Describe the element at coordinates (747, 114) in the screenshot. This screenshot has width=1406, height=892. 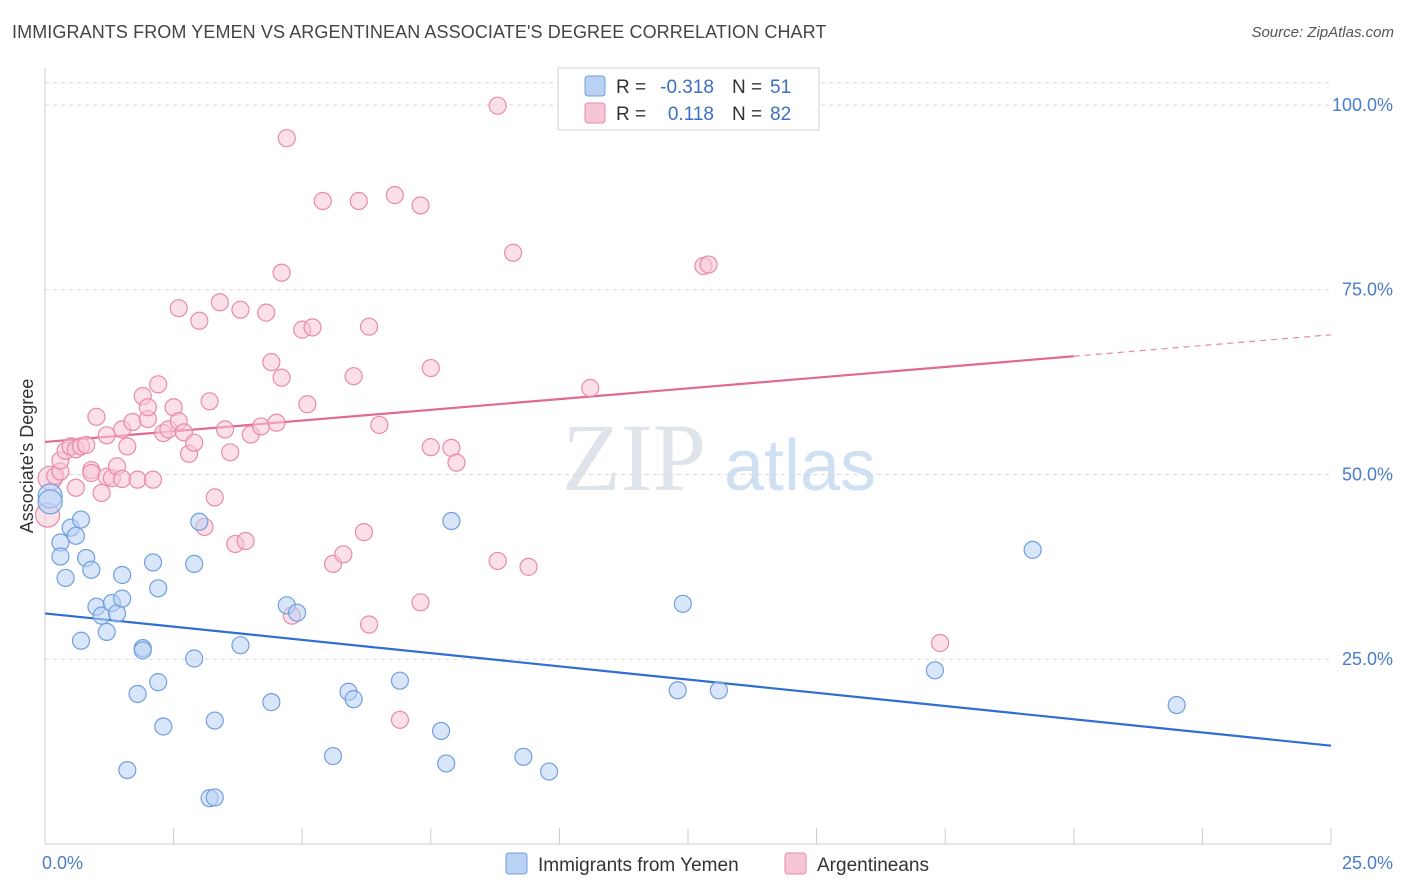
I see `legend-n-label-argentineans: N =` at that location.